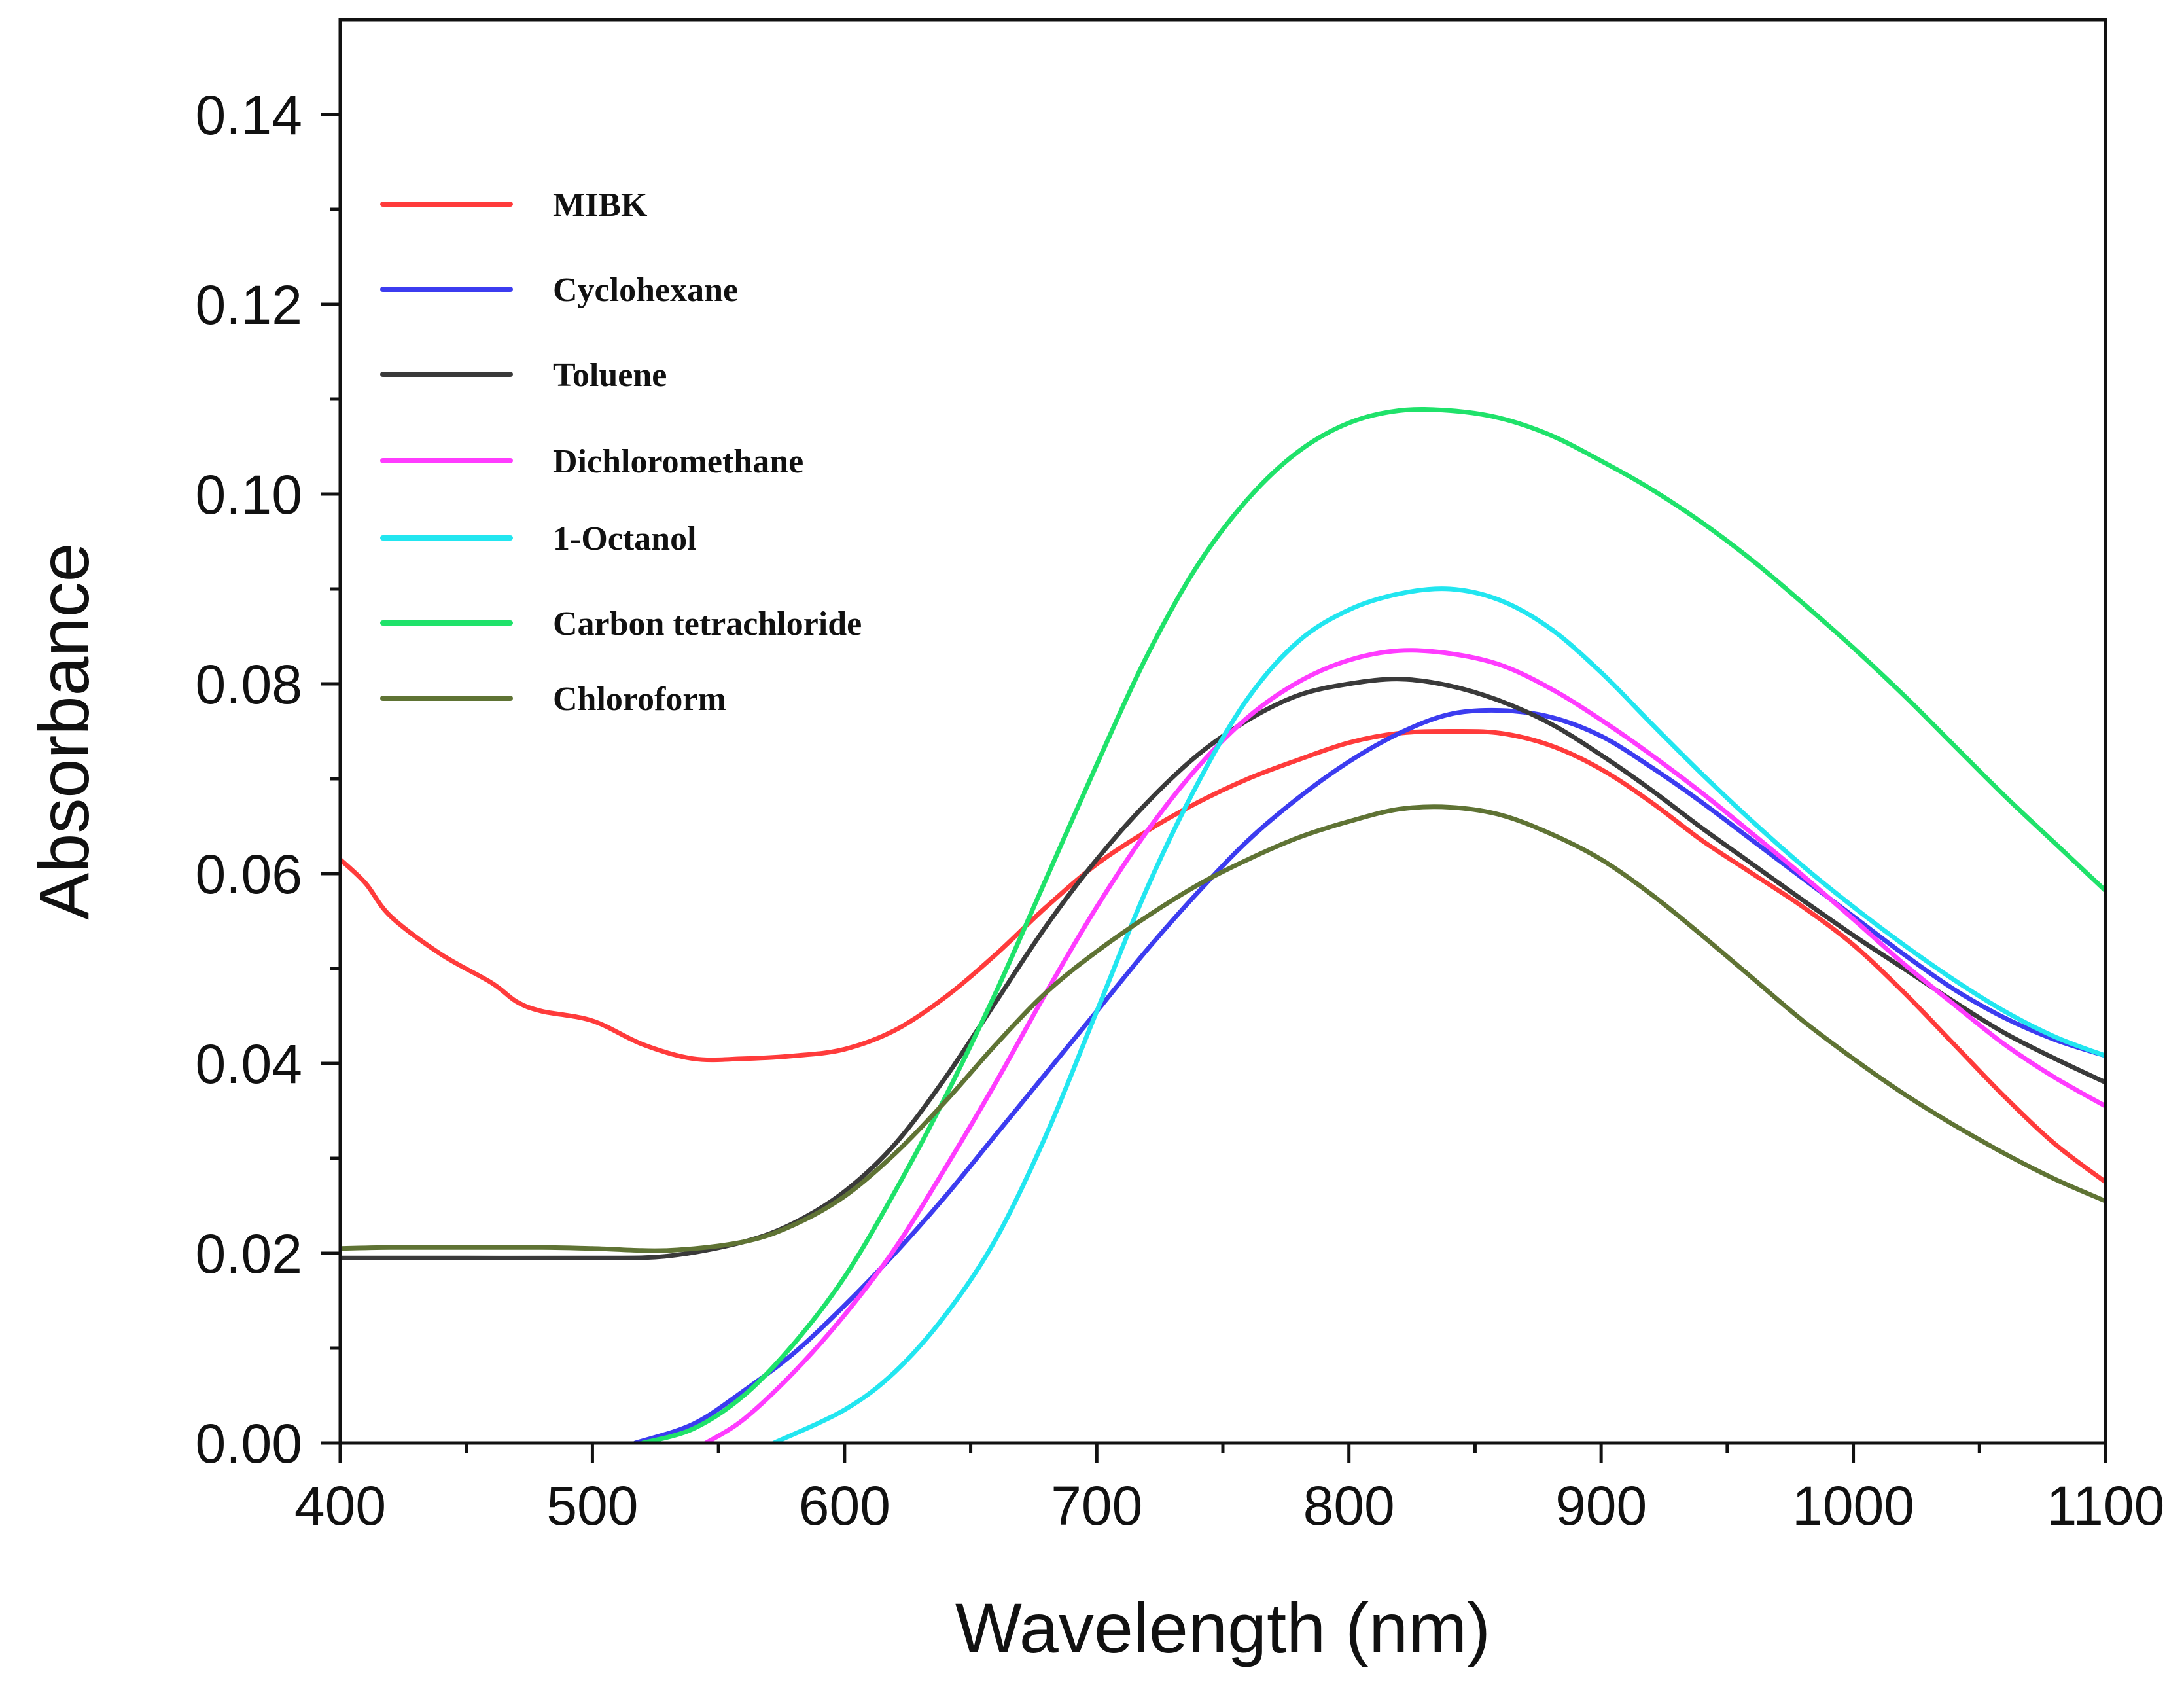  I want to click on legend-label: Chloroform, so click(639, 699).